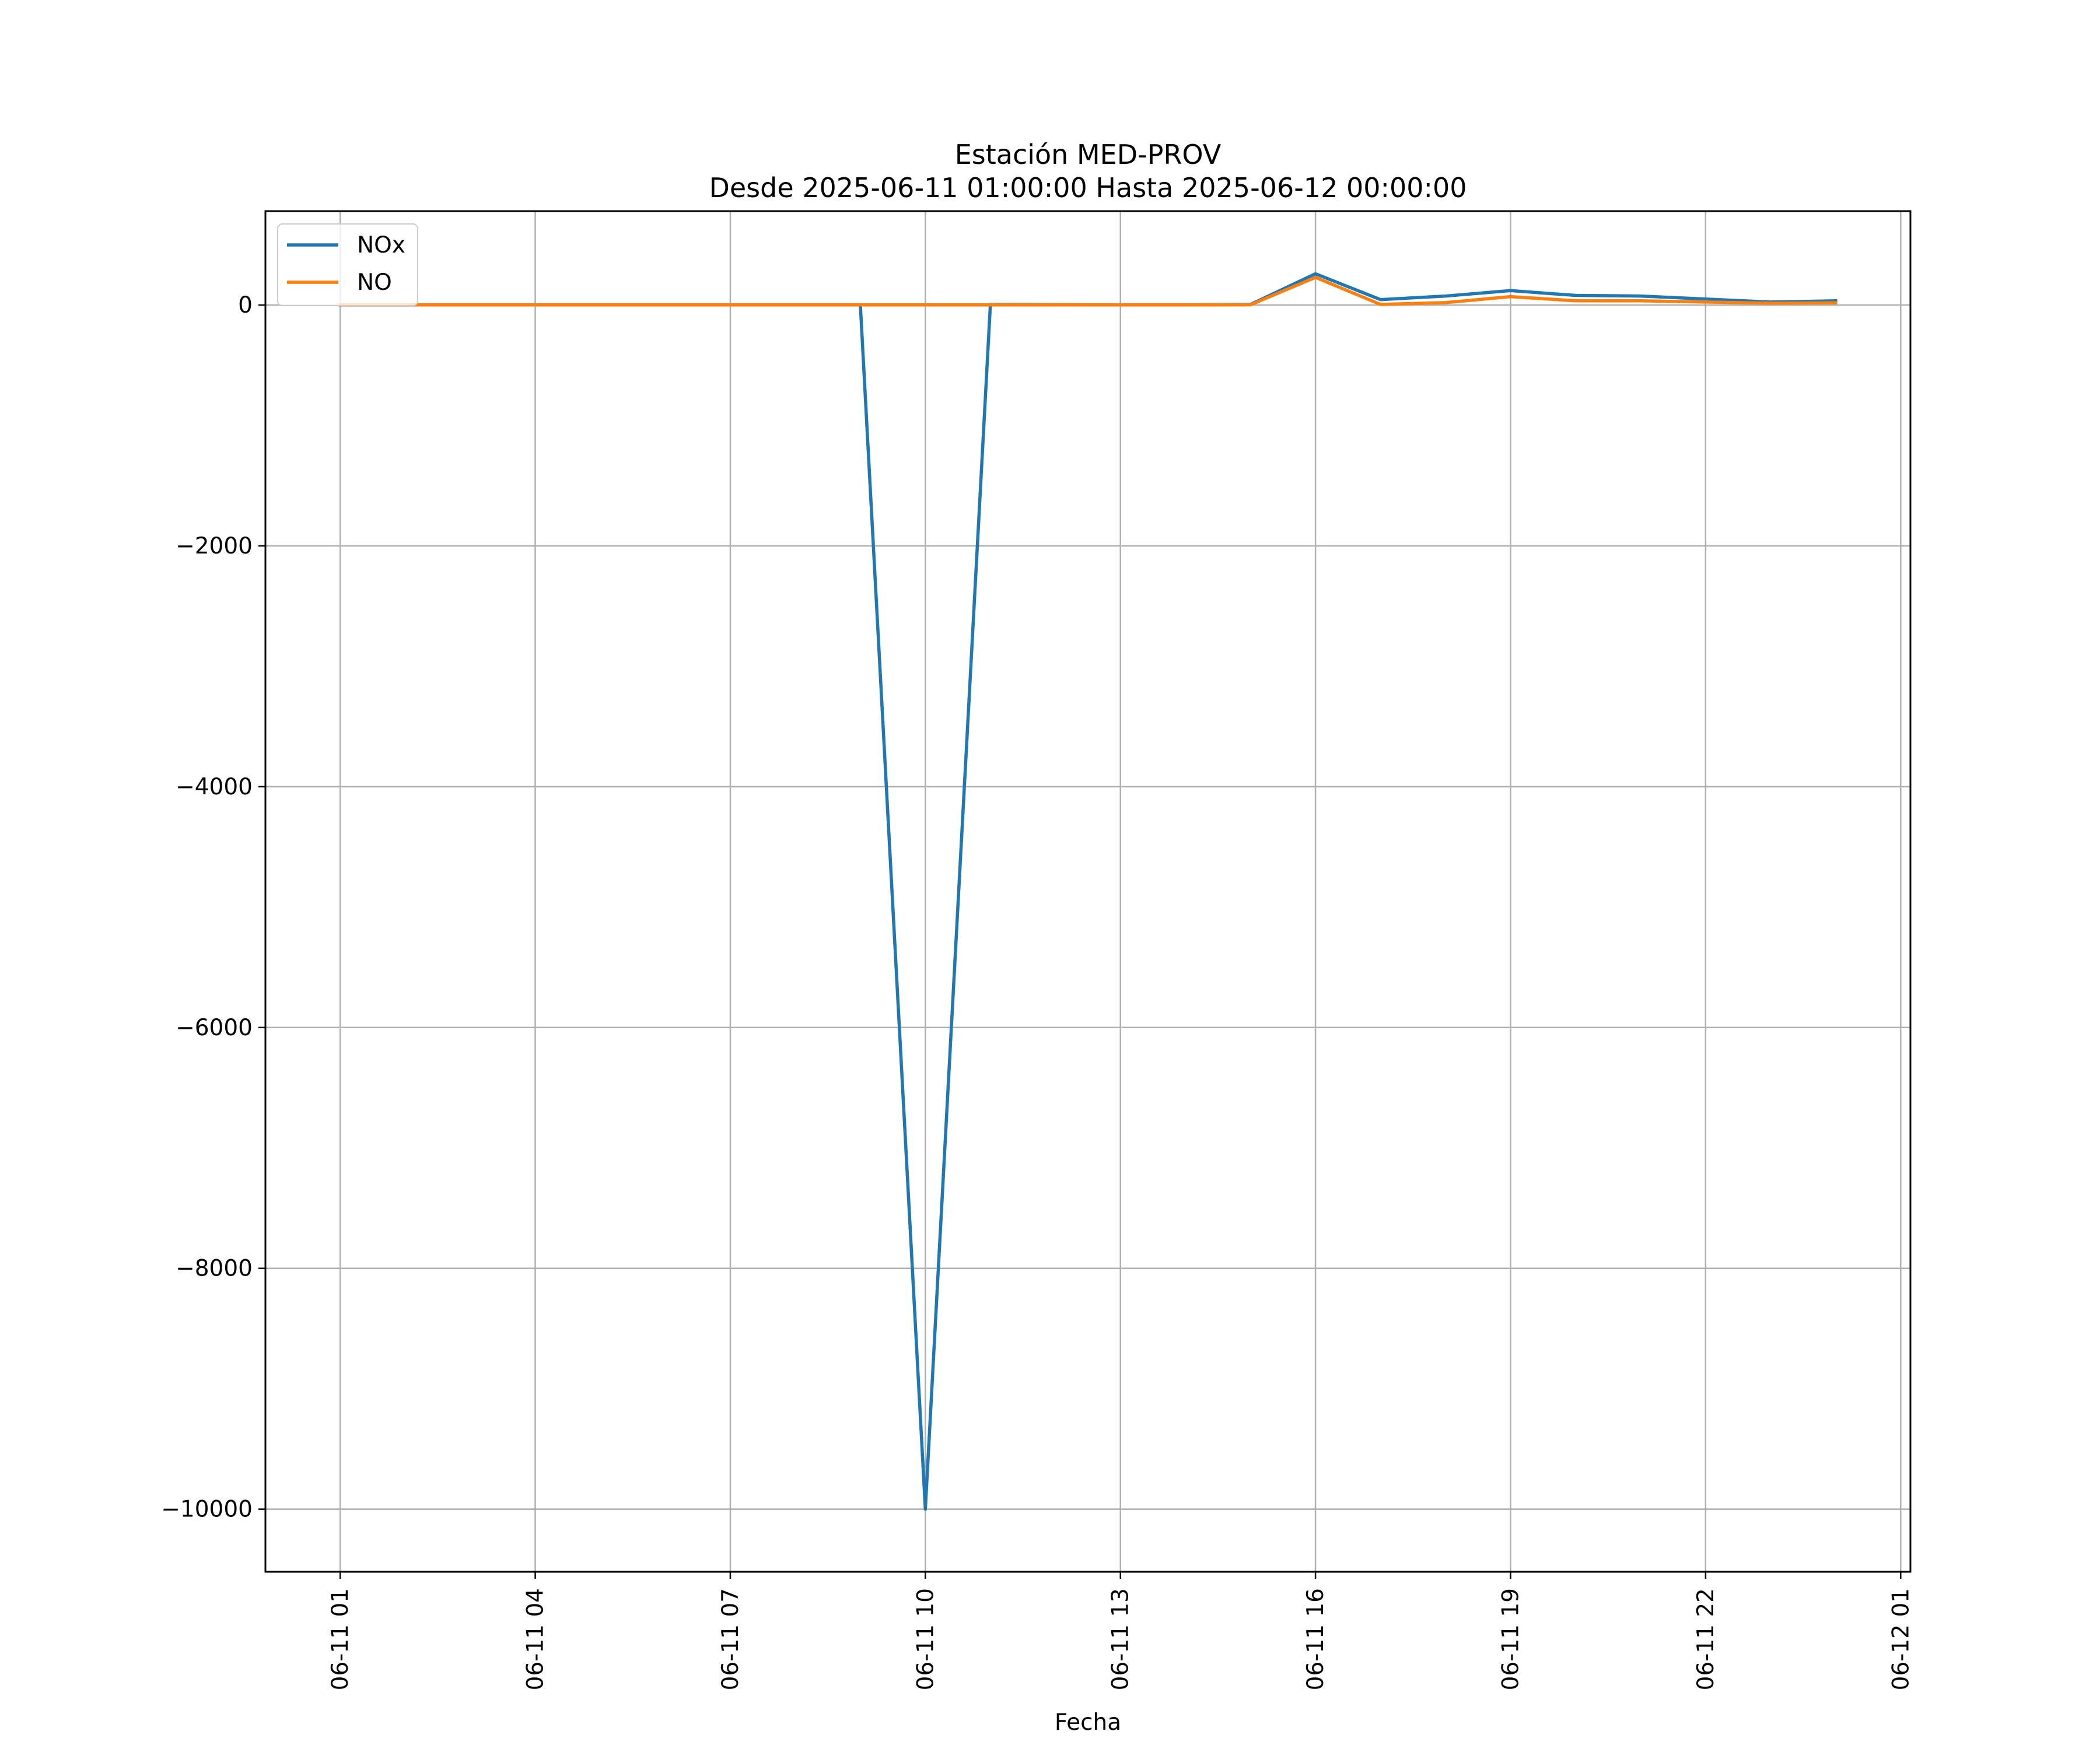 Image resolution: width=2100 pixels, height=1752 pixels. What do you see at coordinates (731, 1639) in the screenshot?
I see `x-tick-label: 06-11 07` at bounding box center [731, 1639].